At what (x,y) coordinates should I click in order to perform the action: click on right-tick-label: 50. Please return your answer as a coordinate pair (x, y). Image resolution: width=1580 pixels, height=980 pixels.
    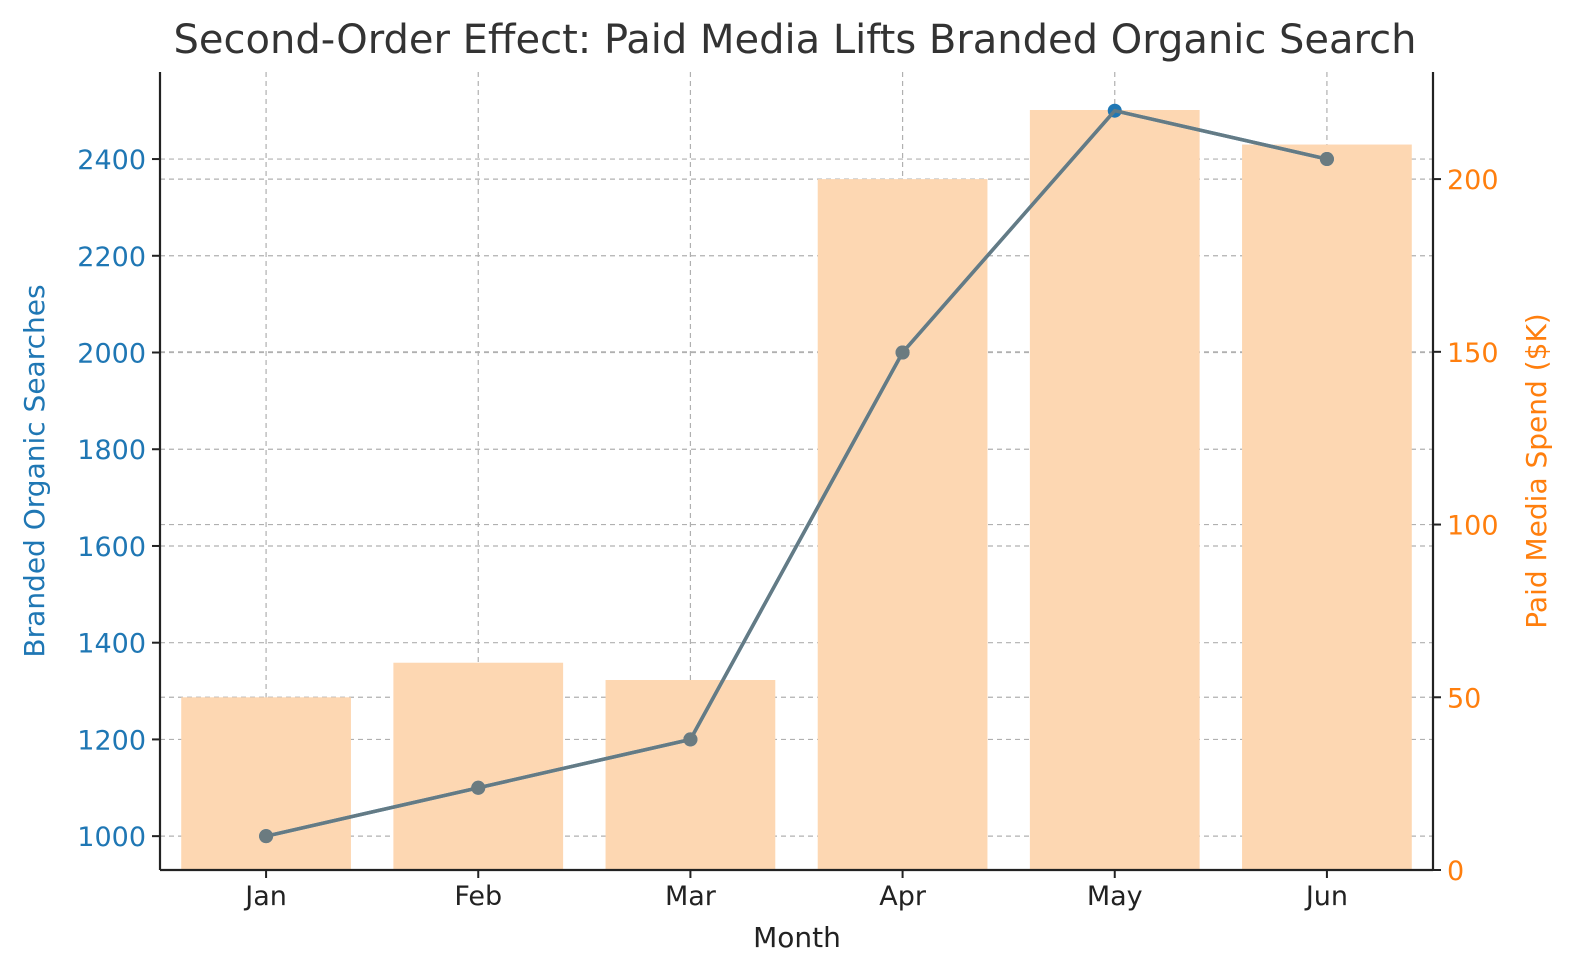
    Looking at the image, I should click on (1464, 698).